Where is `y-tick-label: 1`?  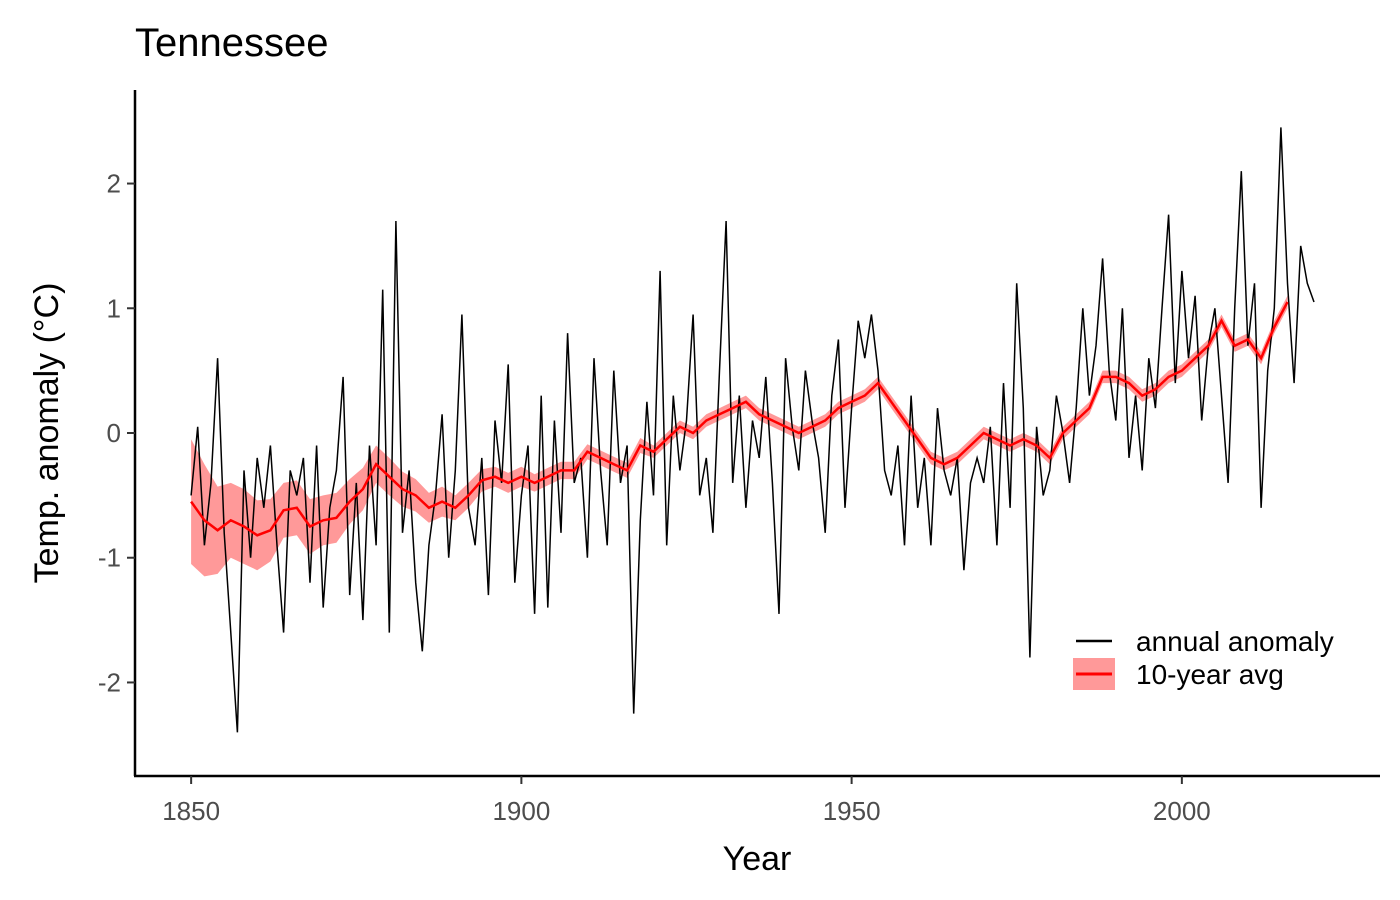 y-tick-label: 1 is located at coordinates (114, 308).